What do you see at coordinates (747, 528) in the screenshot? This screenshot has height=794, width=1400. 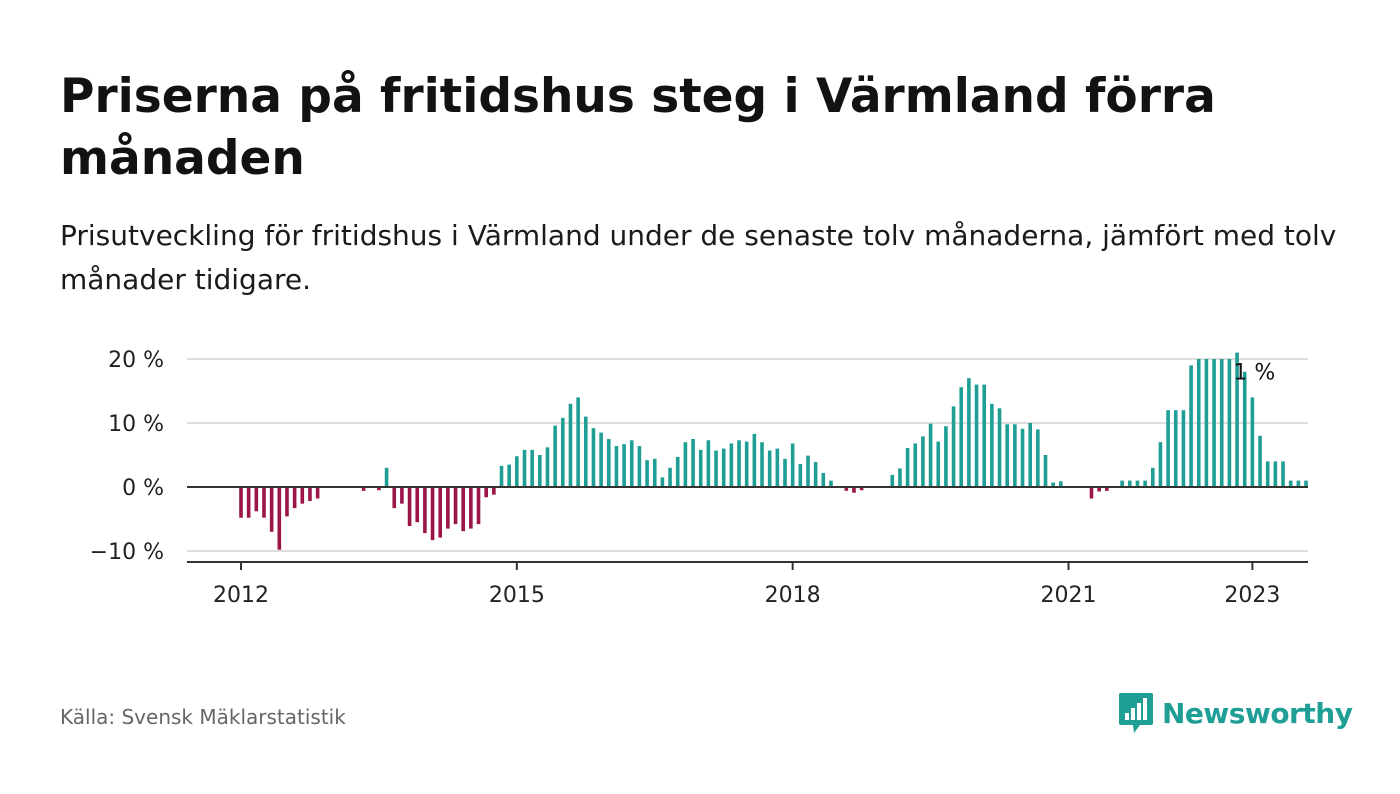 I see `axes` at bounding box center [747, 528].